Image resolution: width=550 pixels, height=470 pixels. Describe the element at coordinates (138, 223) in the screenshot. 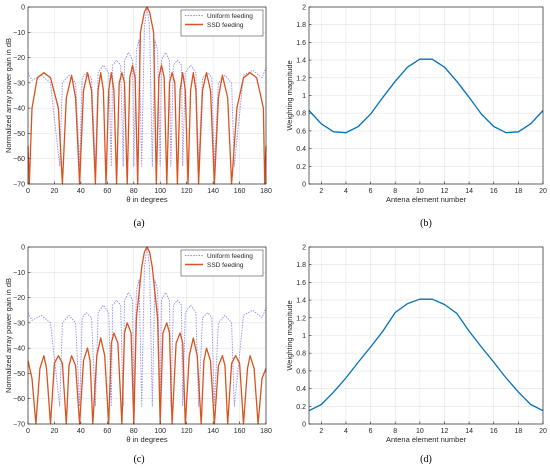

I see `panel-caption: (a)` at that location.